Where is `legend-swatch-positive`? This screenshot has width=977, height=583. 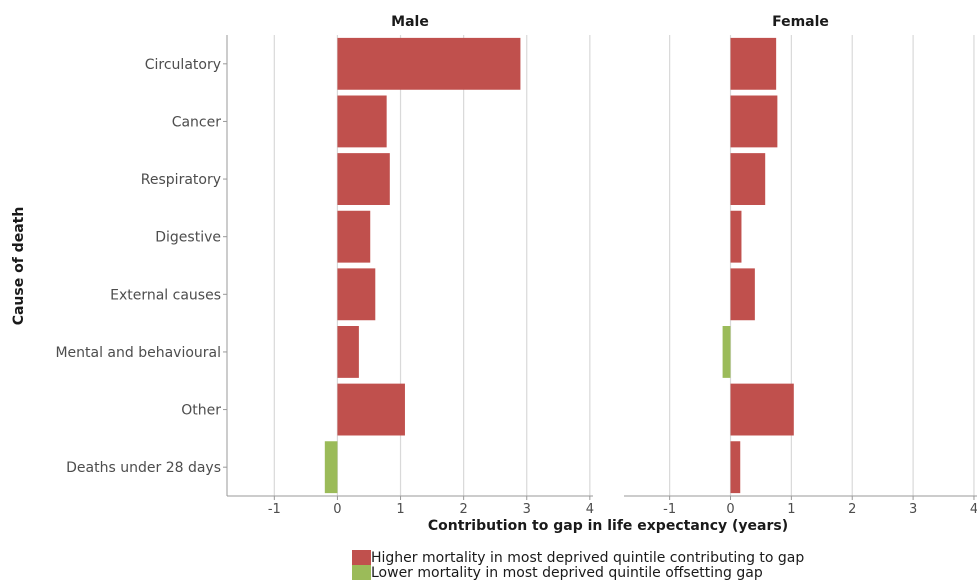 legend-swatch-positive is located at coordinates (361, 557).